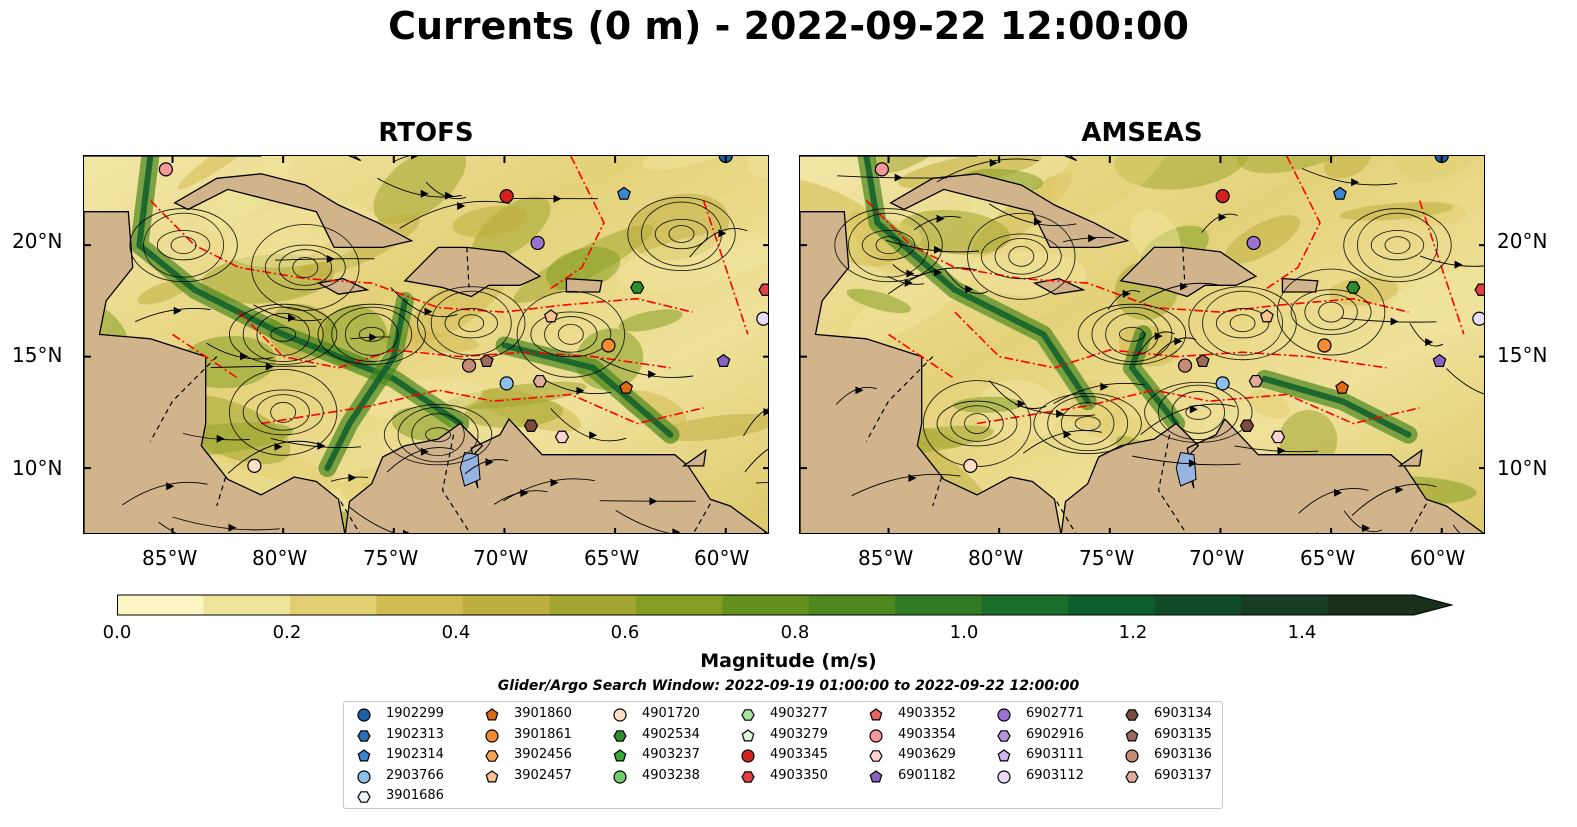 The height and width of the screenshot is (827, 1577). What do you see at coordinates (799, 754) in the screenshot?
I see `legend-label: 4903345` at bounding box center [799, 754].